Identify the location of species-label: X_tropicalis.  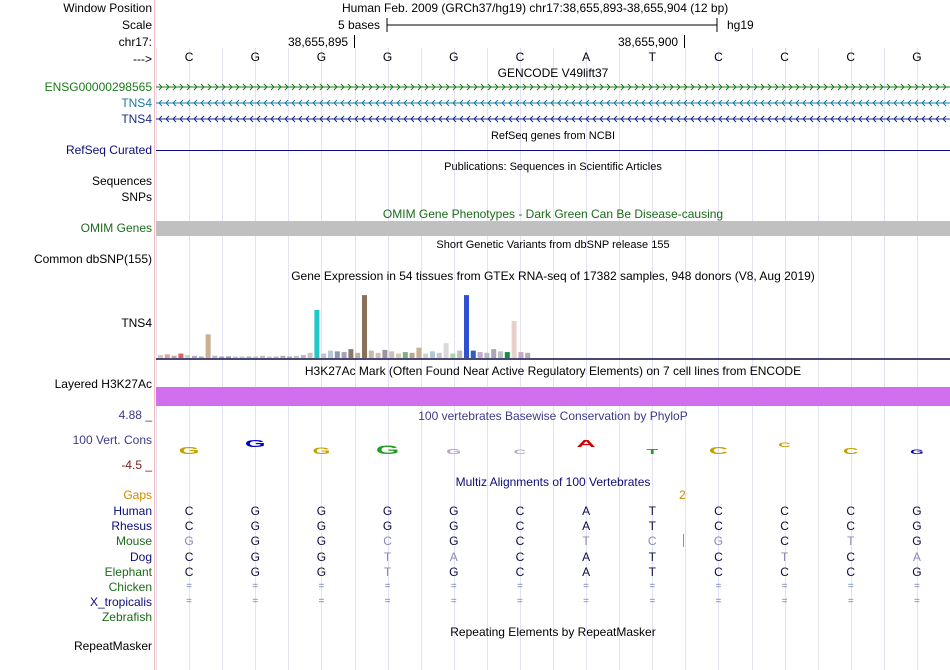
(120, 602).